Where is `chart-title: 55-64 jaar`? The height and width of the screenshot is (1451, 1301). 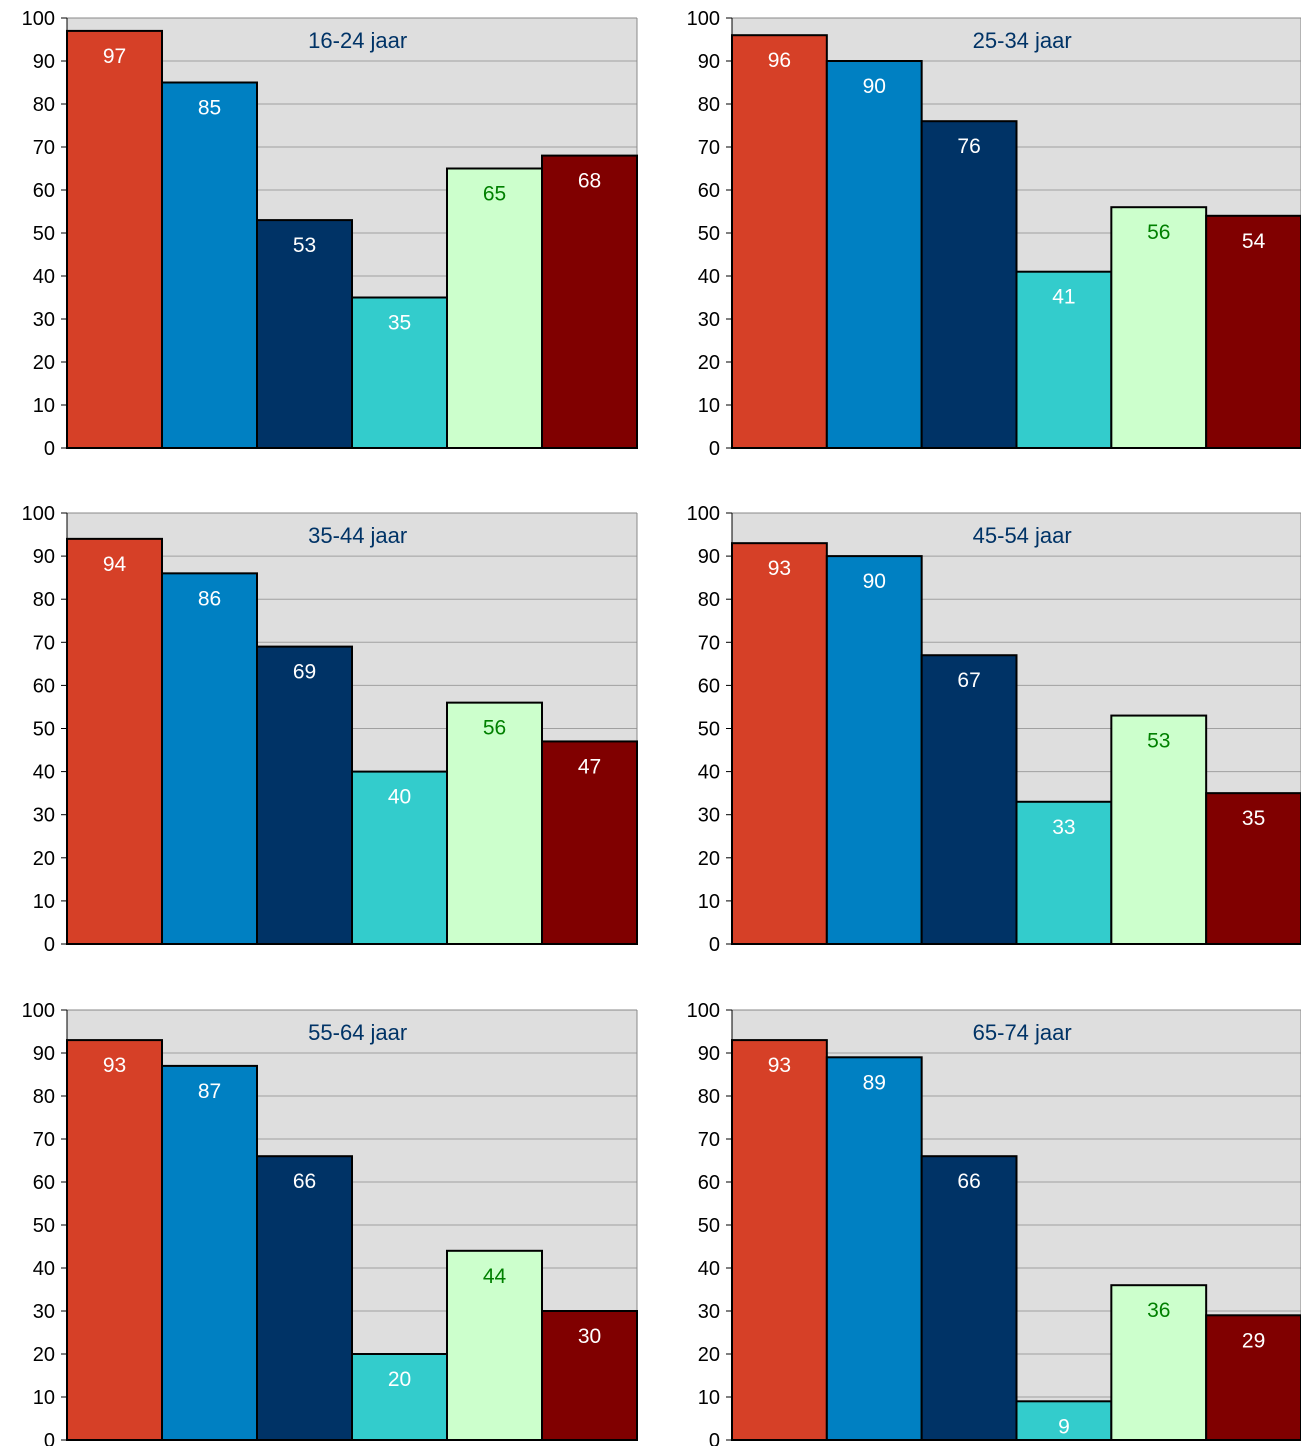
chart-title: 55-64 jaar is located at coordinates (357, 1032).